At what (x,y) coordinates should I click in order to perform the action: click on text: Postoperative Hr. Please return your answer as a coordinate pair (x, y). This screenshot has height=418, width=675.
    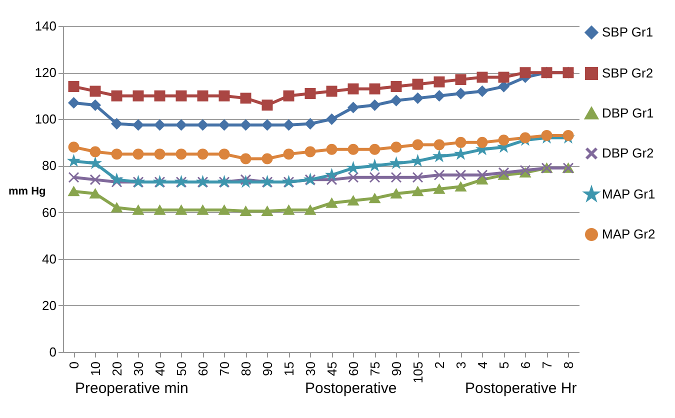
    Looking at the image, I should click on (521, 388).